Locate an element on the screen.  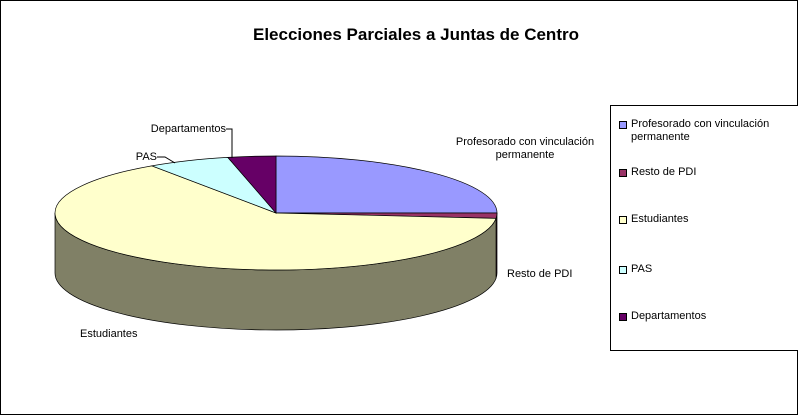
legend-label: PAS is located at coordinates (642, 269).